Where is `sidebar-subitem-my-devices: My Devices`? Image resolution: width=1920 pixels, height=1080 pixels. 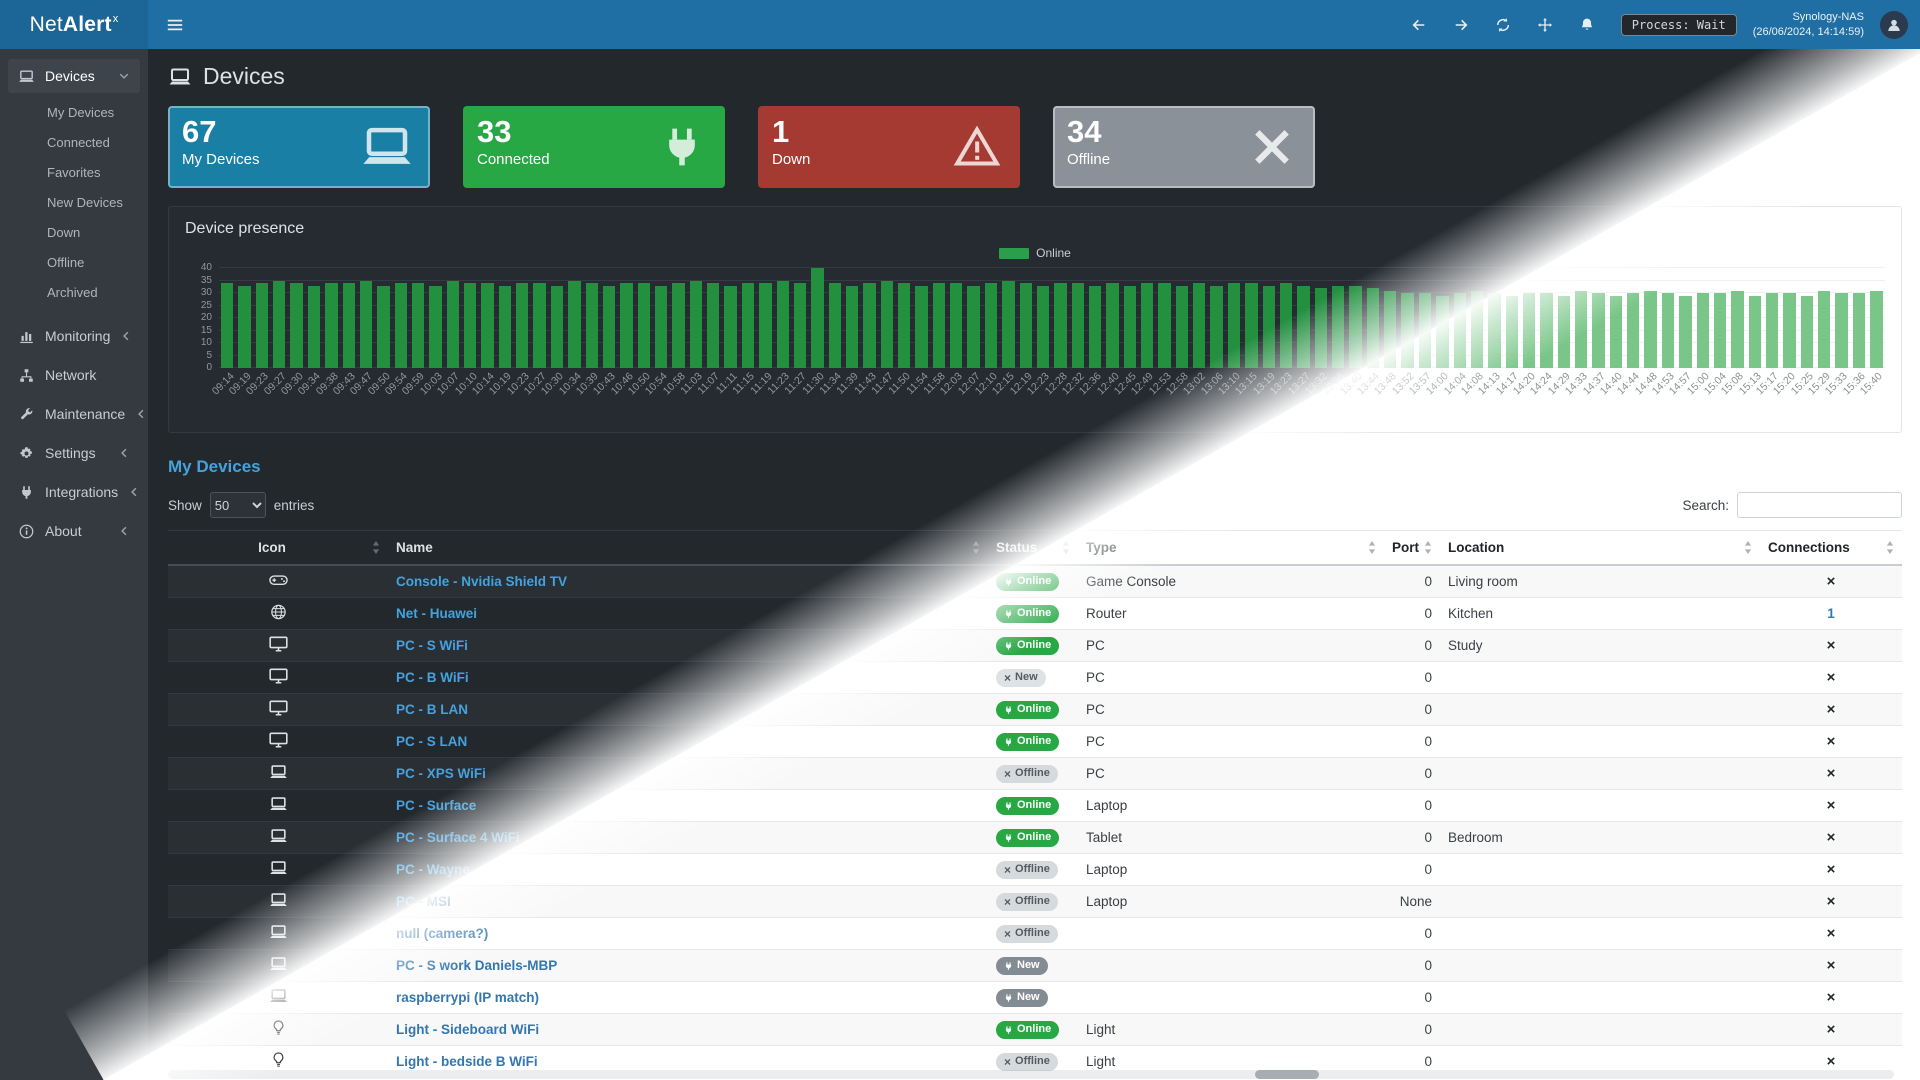 sidebar-subitem-my-devices: My Devices is located at coordinates (81, 112).